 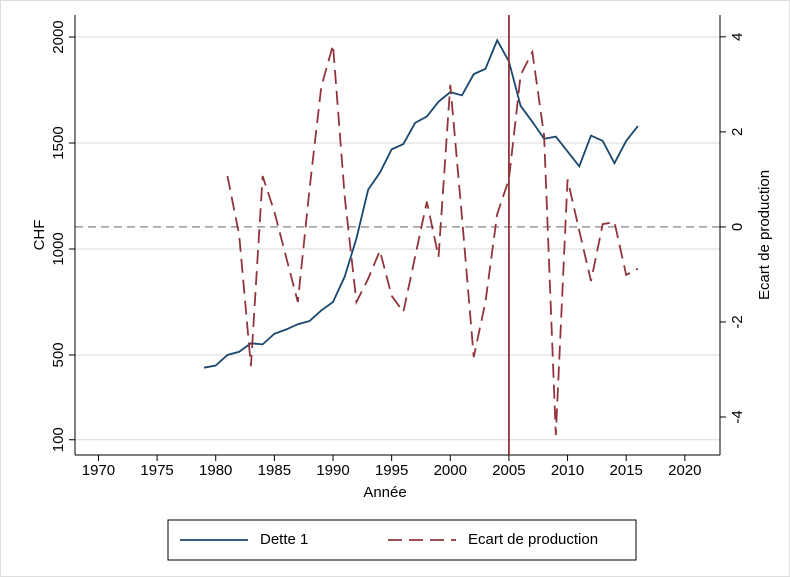 I want to click on x-tick-label: 2015, so click(x=625, y=470).